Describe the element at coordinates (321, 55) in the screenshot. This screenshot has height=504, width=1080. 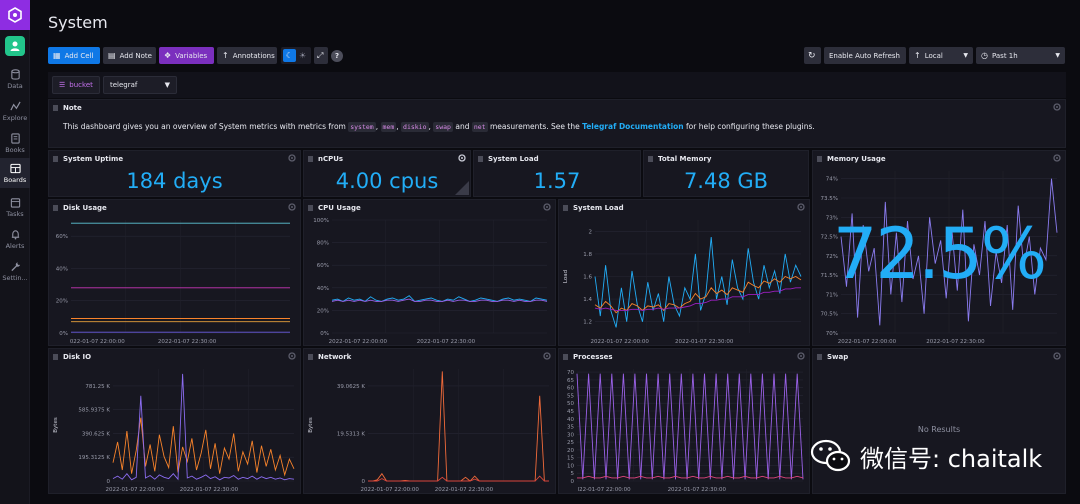
I see `presentation-mode-button: ⤢` at that location.